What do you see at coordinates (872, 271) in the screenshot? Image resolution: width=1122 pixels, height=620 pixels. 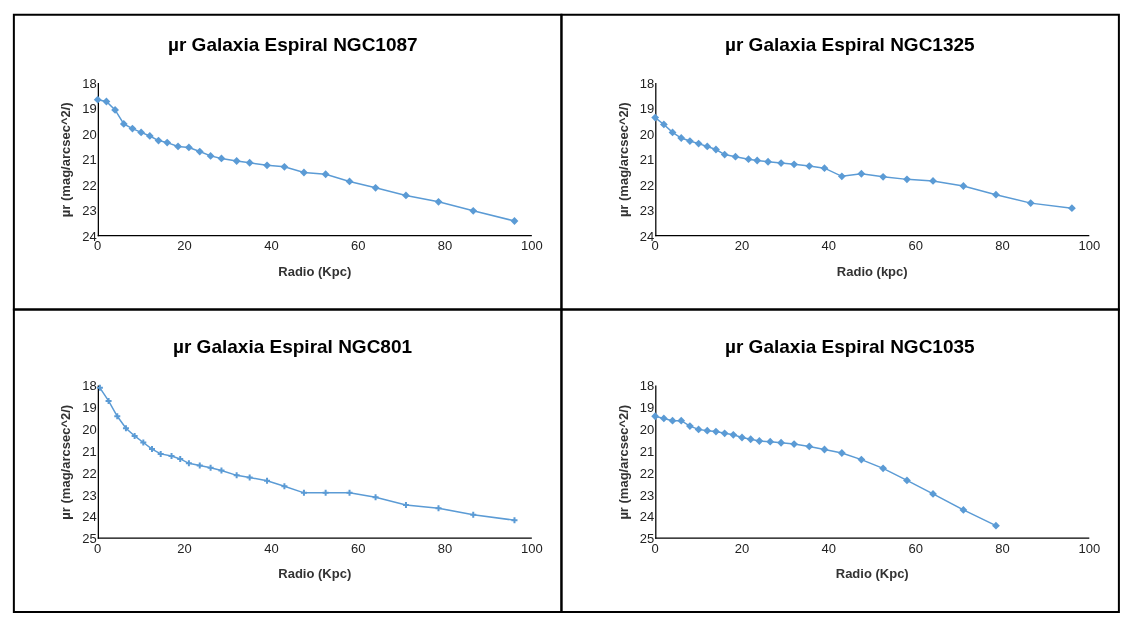 I see `x-axis-title: Radio (kpc)` at bounding box center [872, 271].